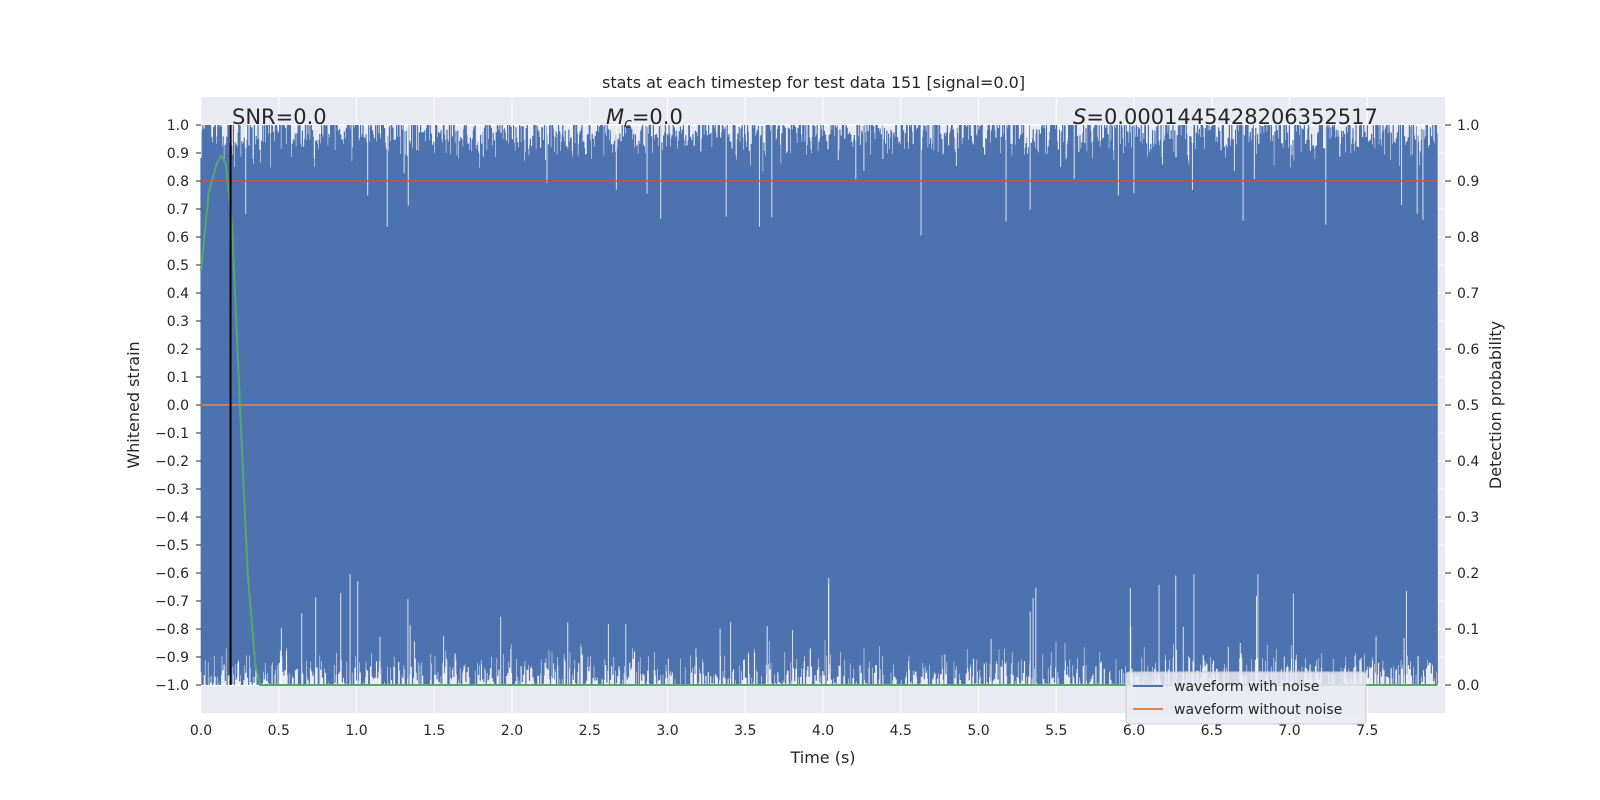 This screenshot has height=800, width=1600. I want to click on x-tick-label-14: 7.0, so click(1289, 731).